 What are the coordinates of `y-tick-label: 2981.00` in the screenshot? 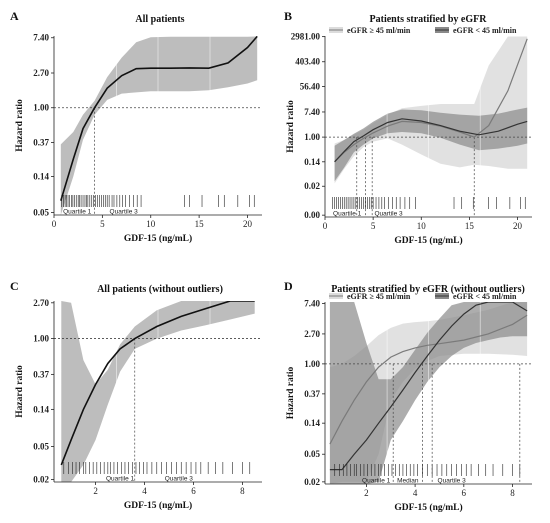 It's located at (306, 37).